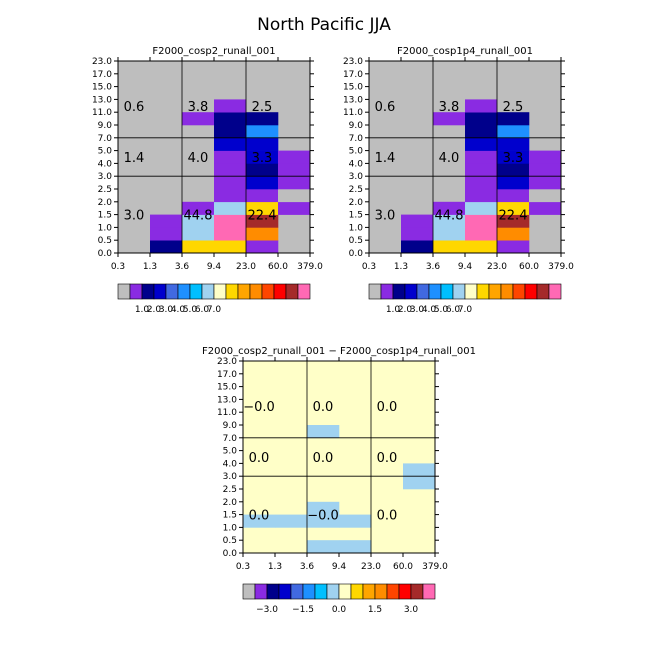  I want to click on colorbar-label: 5.0, so click(190, 310).